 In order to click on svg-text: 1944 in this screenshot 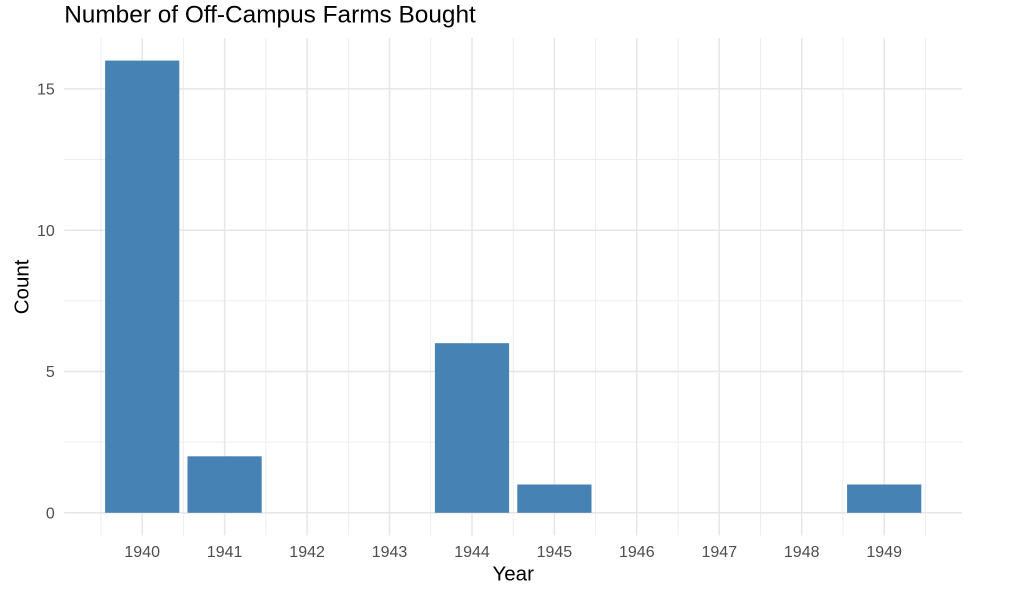, I will do `click(472, 552)`.